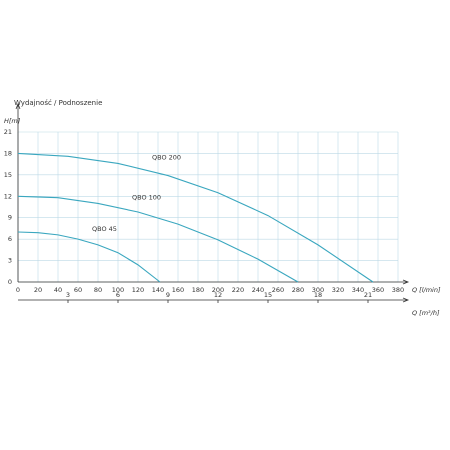 This screenshot has height=450, width=450. Describe the element at coordinates (218, 290) in the screenshot. I see `x-tick-label: 200` at that location.